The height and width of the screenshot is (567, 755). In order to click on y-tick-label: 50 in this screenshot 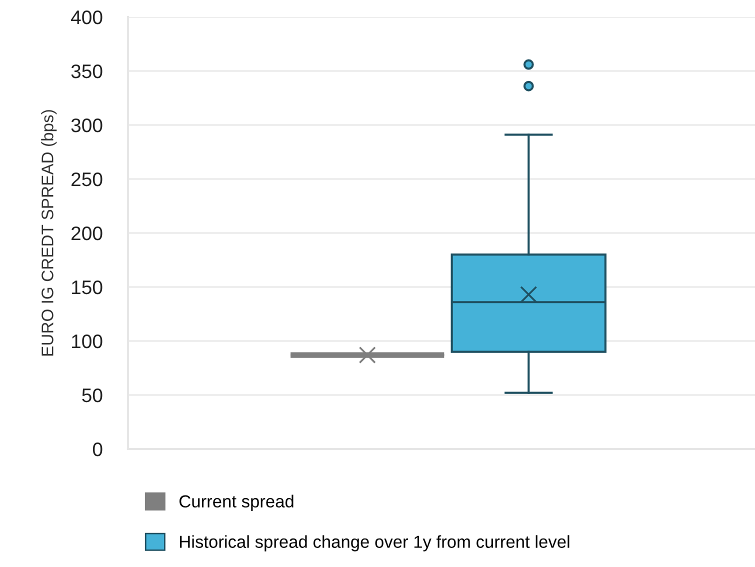, I will do `click(92, 395)`.